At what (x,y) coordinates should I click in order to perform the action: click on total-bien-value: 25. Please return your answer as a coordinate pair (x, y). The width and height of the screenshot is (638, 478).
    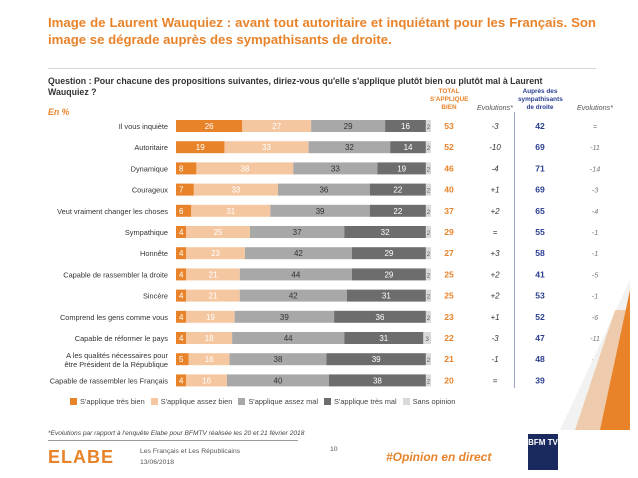
    Looking at the image, I should click on (449, 296).